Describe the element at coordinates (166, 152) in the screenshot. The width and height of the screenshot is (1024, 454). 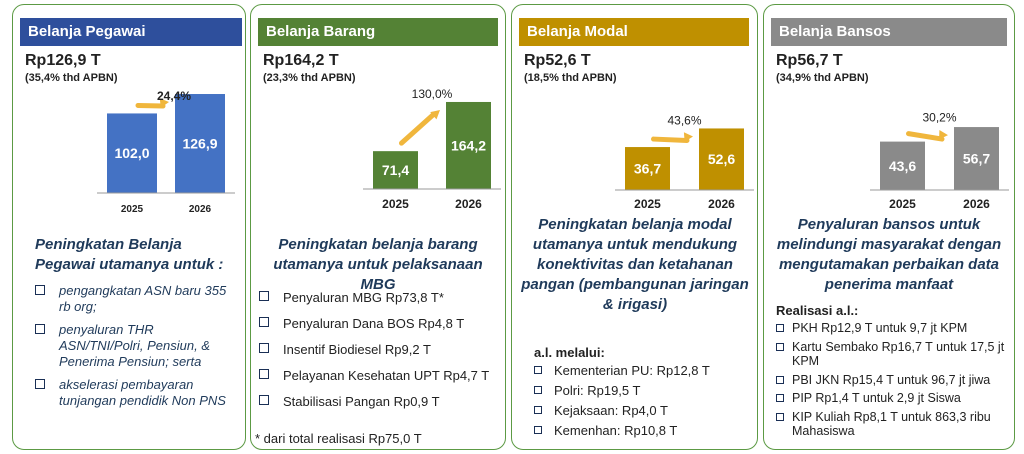
I see `bar-chart-pegawai: 102,0 2025 126,9 2026 24,4%` at that location.